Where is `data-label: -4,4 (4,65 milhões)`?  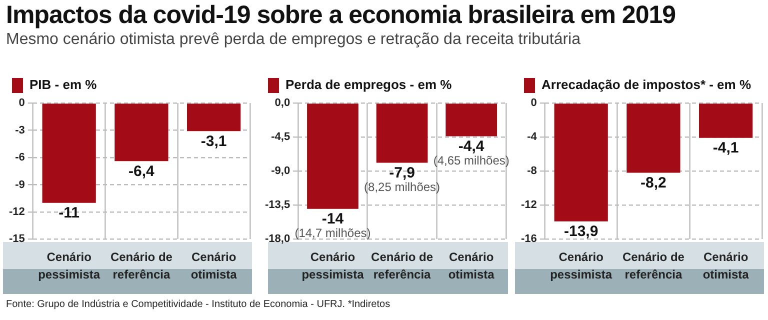
data-label: -4,4 (4,65 milhões) is located at coordinates (471, 153).